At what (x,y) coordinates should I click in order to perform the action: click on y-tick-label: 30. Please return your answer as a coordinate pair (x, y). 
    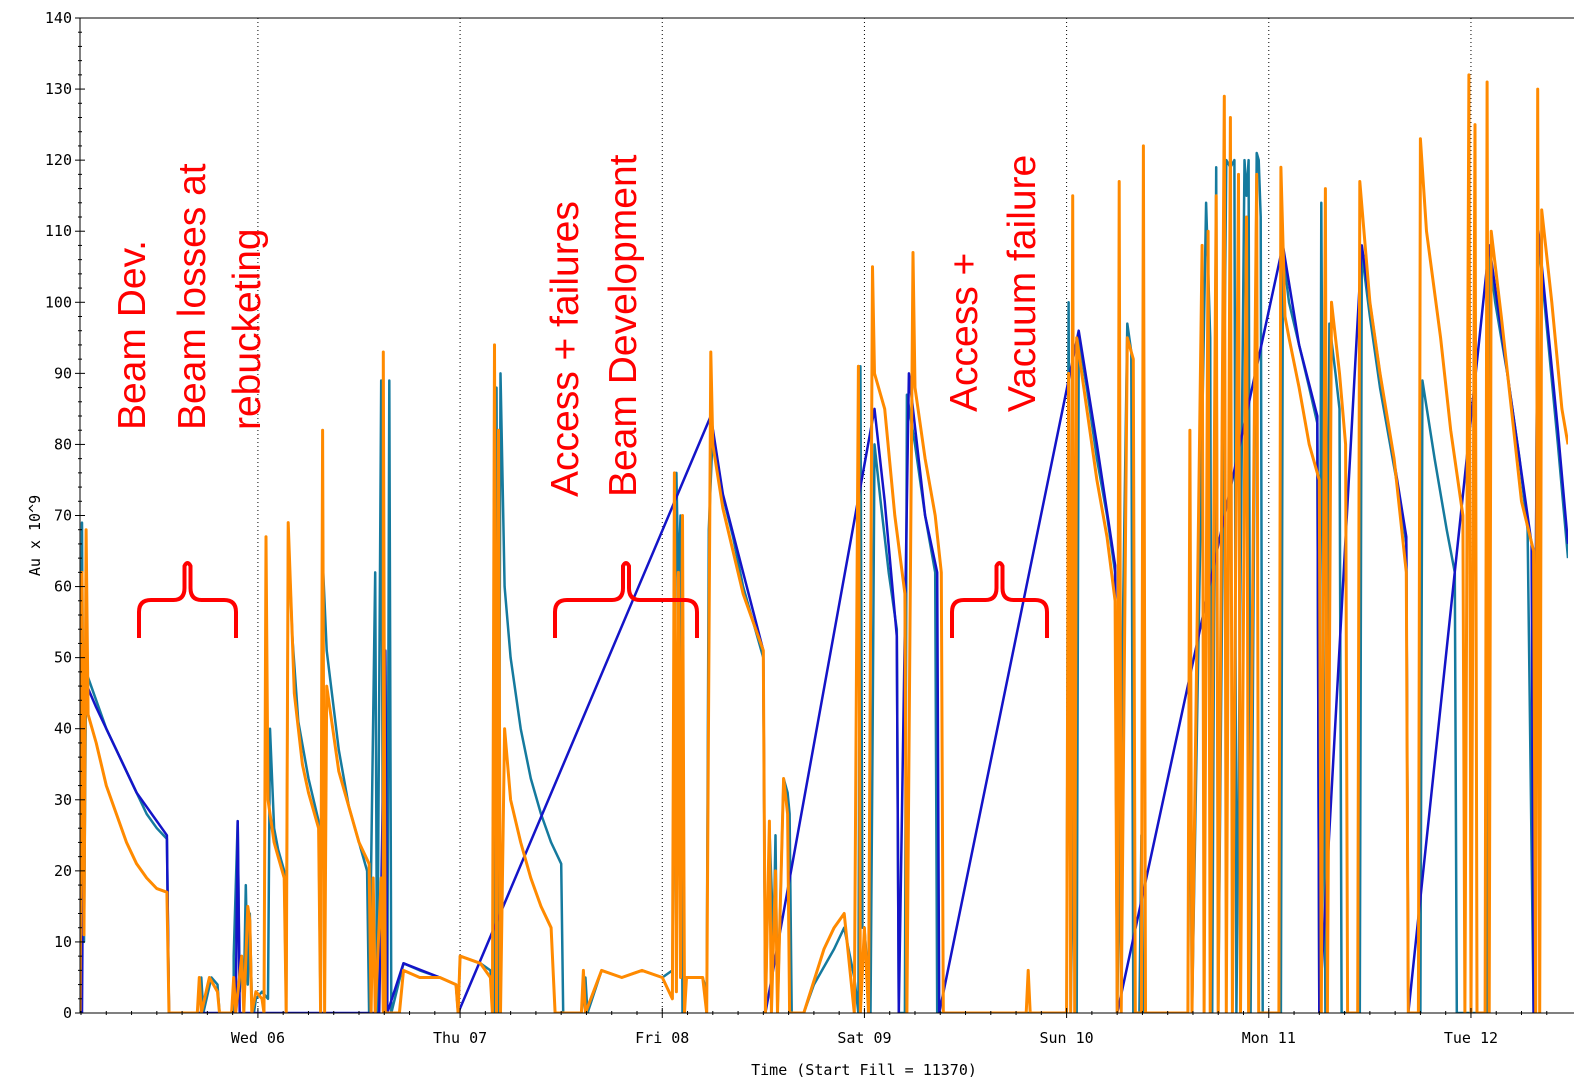
    Looking at the image, I should click on (63, 800).